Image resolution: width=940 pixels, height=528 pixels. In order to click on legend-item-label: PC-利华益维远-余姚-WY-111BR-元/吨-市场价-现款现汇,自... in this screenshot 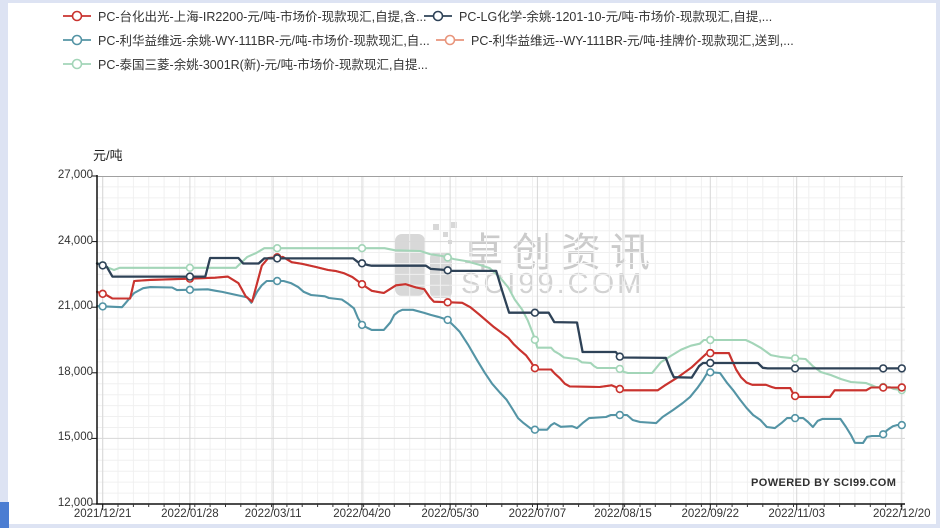, I will do `click(264, 41)`.